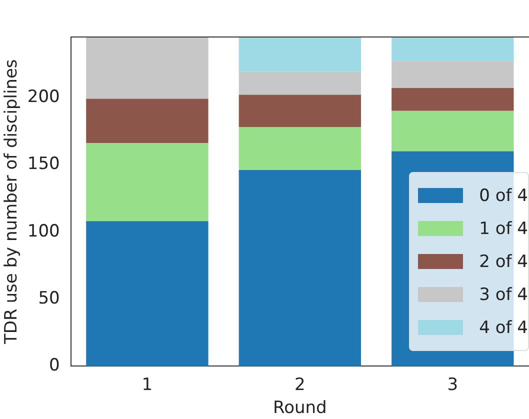  Describe the element at coordinates (43, 164) in the screenshot. I see `y-tick-label: 150` at that location.